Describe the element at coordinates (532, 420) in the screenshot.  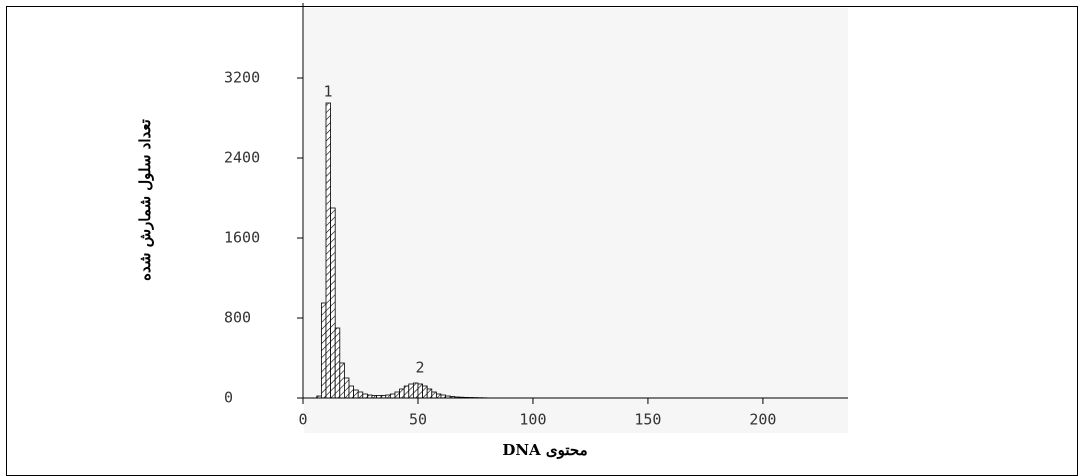
I see `x-tick-label: 100` at that location.